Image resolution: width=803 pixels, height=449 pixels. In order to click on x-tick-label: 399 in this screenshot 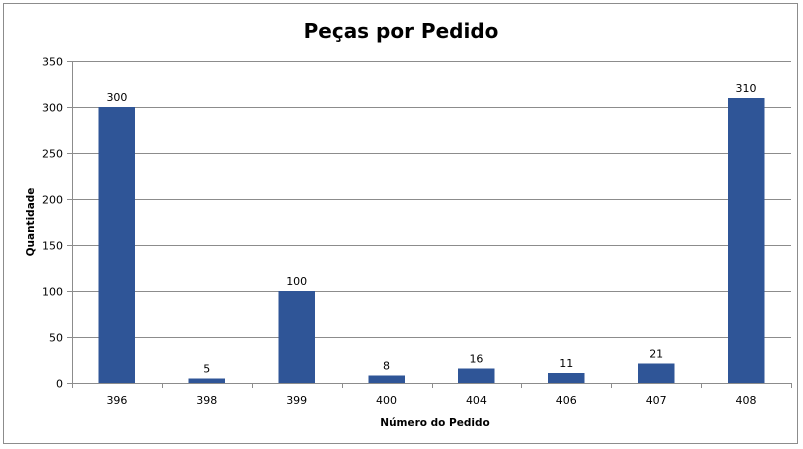, I will do `click(296, 400)`.